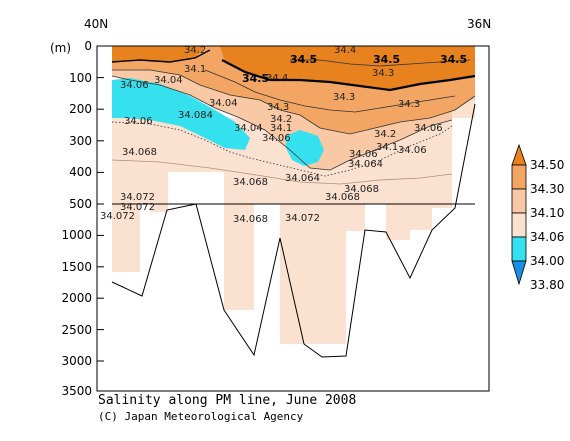 The width and height of the screenshot is (570, 441). What do you see at coordinates (201, 416) in the screenshot?
I see `chart-credit: (C) Japan Meteorological Agency` at bounding box center [201, 416].